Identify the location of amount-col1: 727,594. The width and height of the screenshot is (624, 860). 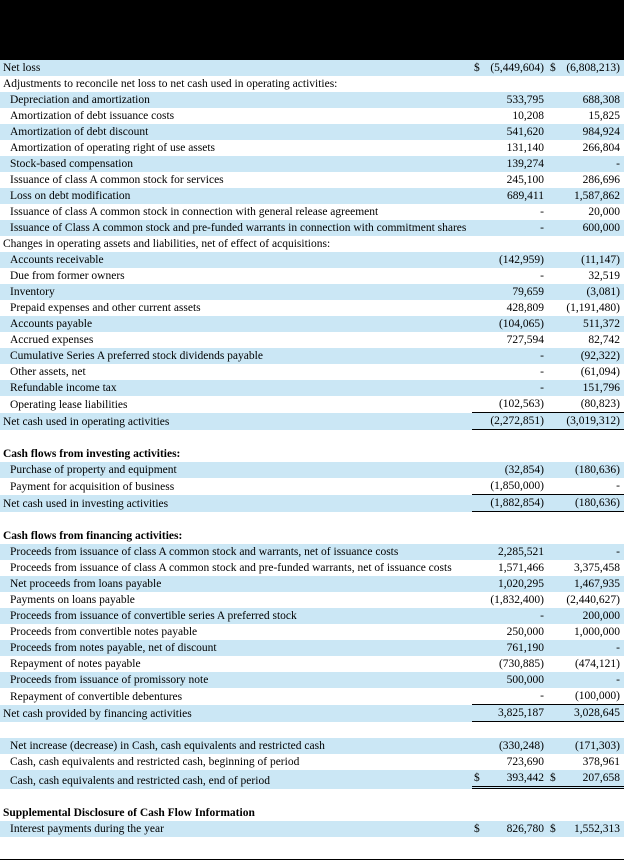
(510, 340).